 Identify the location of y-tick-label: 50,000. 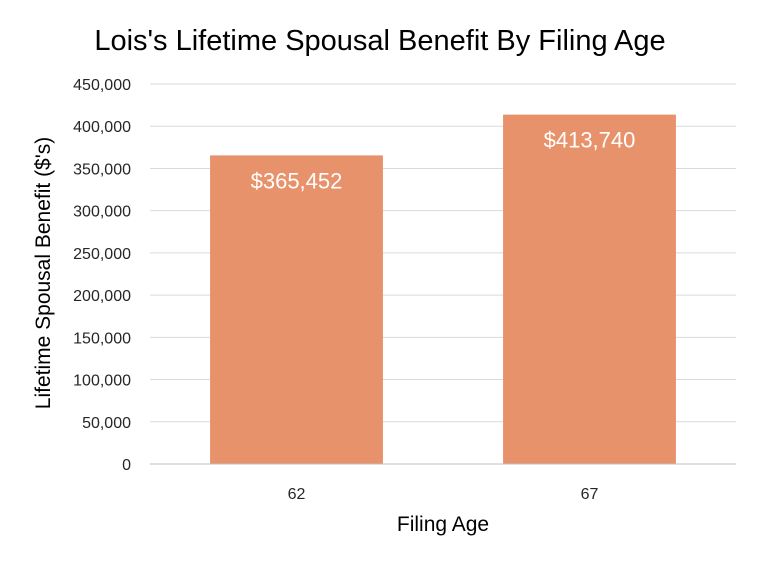
(106, 423).